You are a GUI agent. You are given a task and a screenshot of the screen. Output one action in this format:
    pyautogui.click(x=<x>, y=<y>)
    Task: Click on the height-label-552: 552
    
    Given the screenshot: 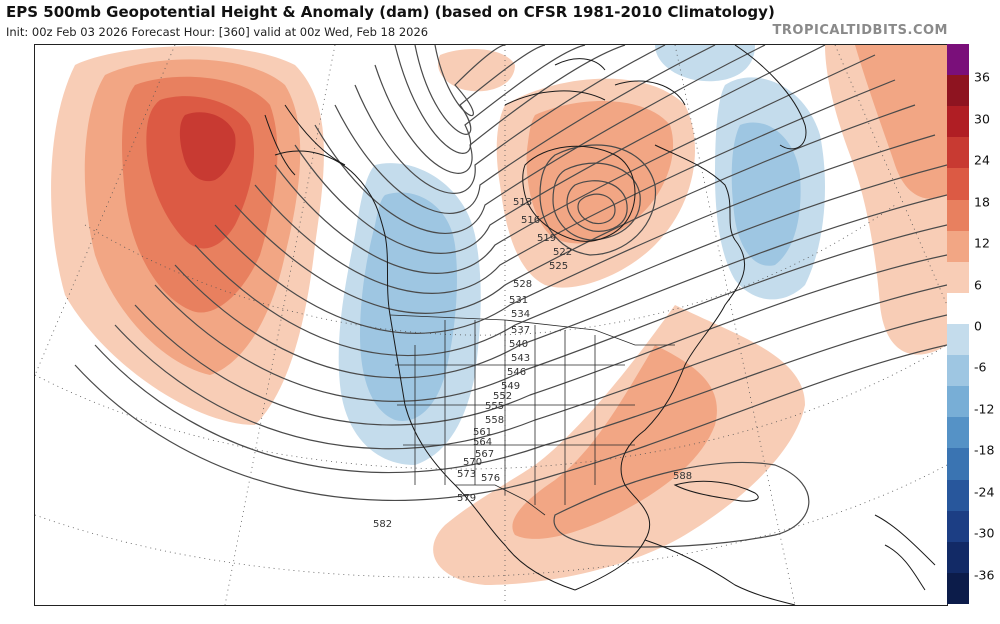 What is the action you would take?
    pyautogui.click(x=502, y=396)
    